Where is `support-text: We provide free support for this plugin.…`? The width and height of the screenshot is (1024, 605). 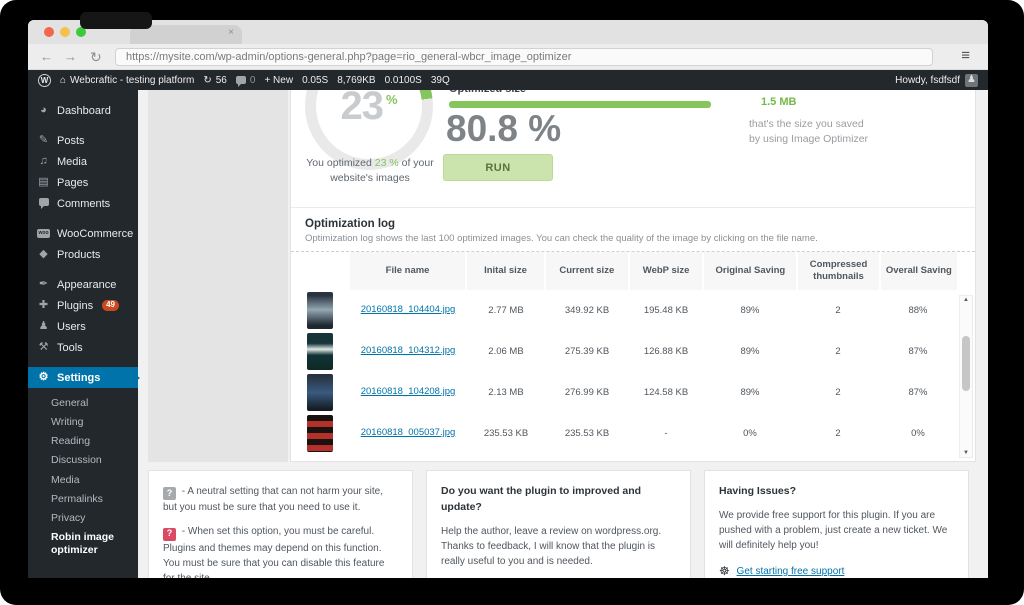 support-text: We provide free support for this plugin.… is located at coordinates (833, 530).